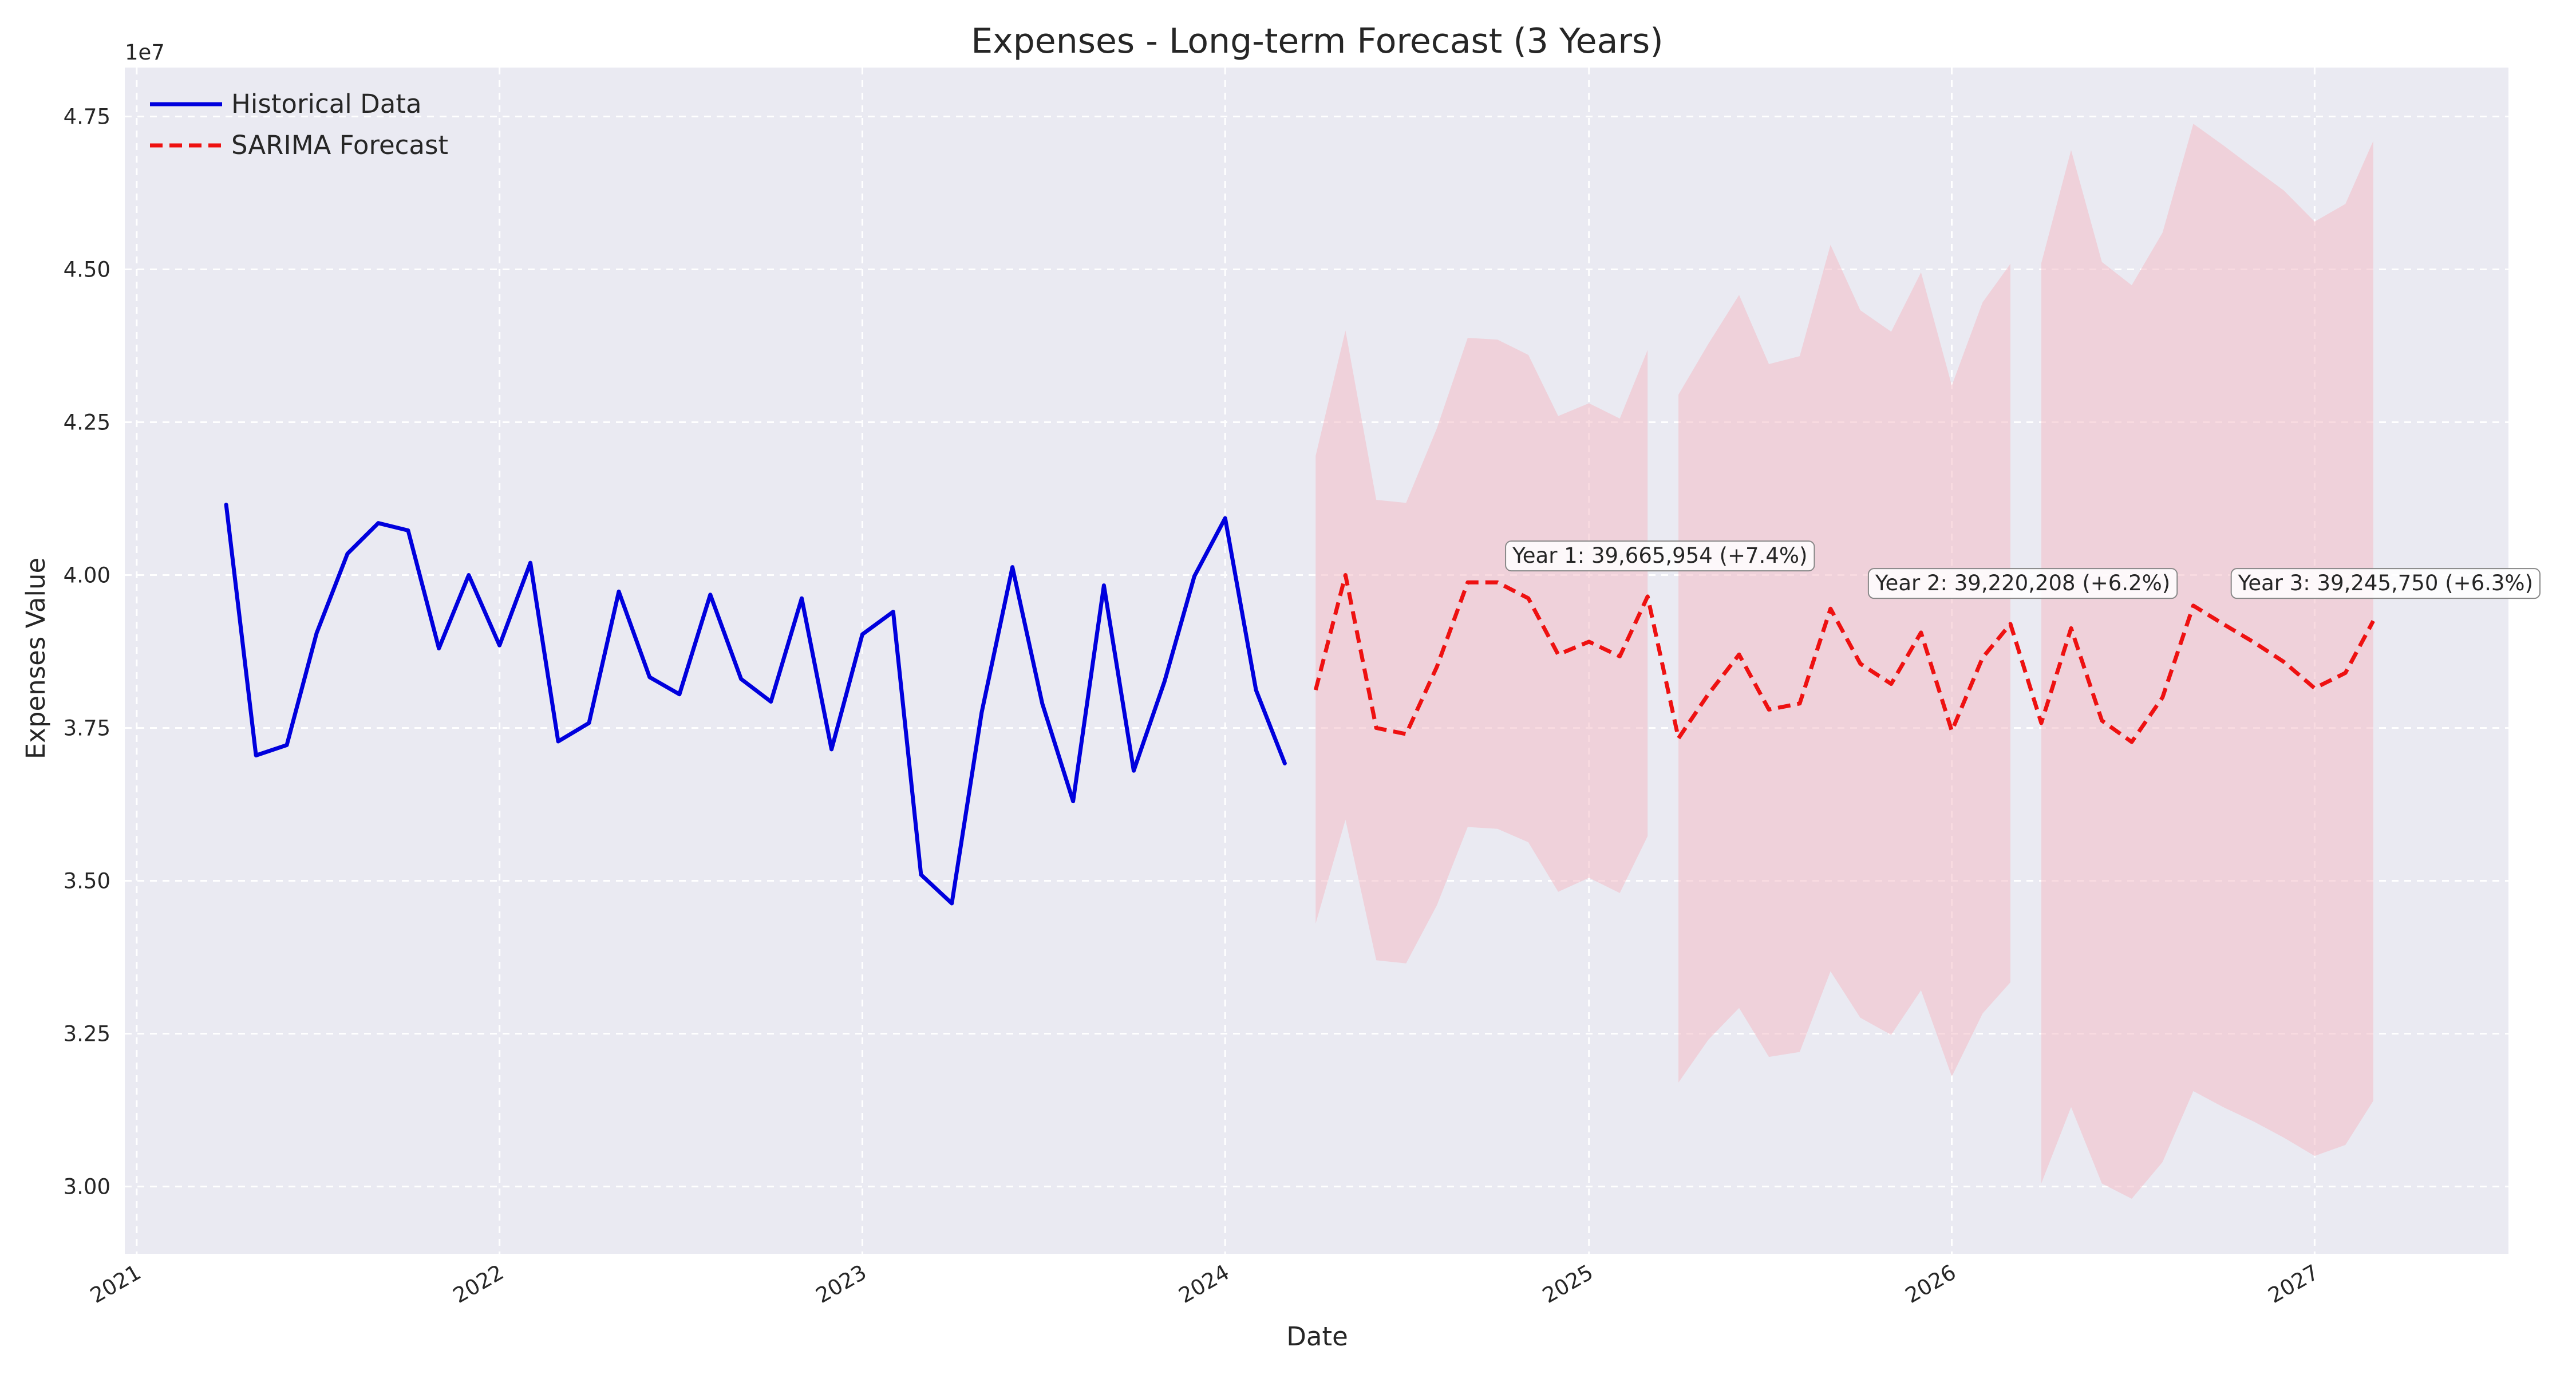 The height and width of the screenshot is (1374, 2576). What do you see at coordinates (87, 423) in the screenshot?
I see `y-tick-label: 4.25` at bounding box center [87, 423].